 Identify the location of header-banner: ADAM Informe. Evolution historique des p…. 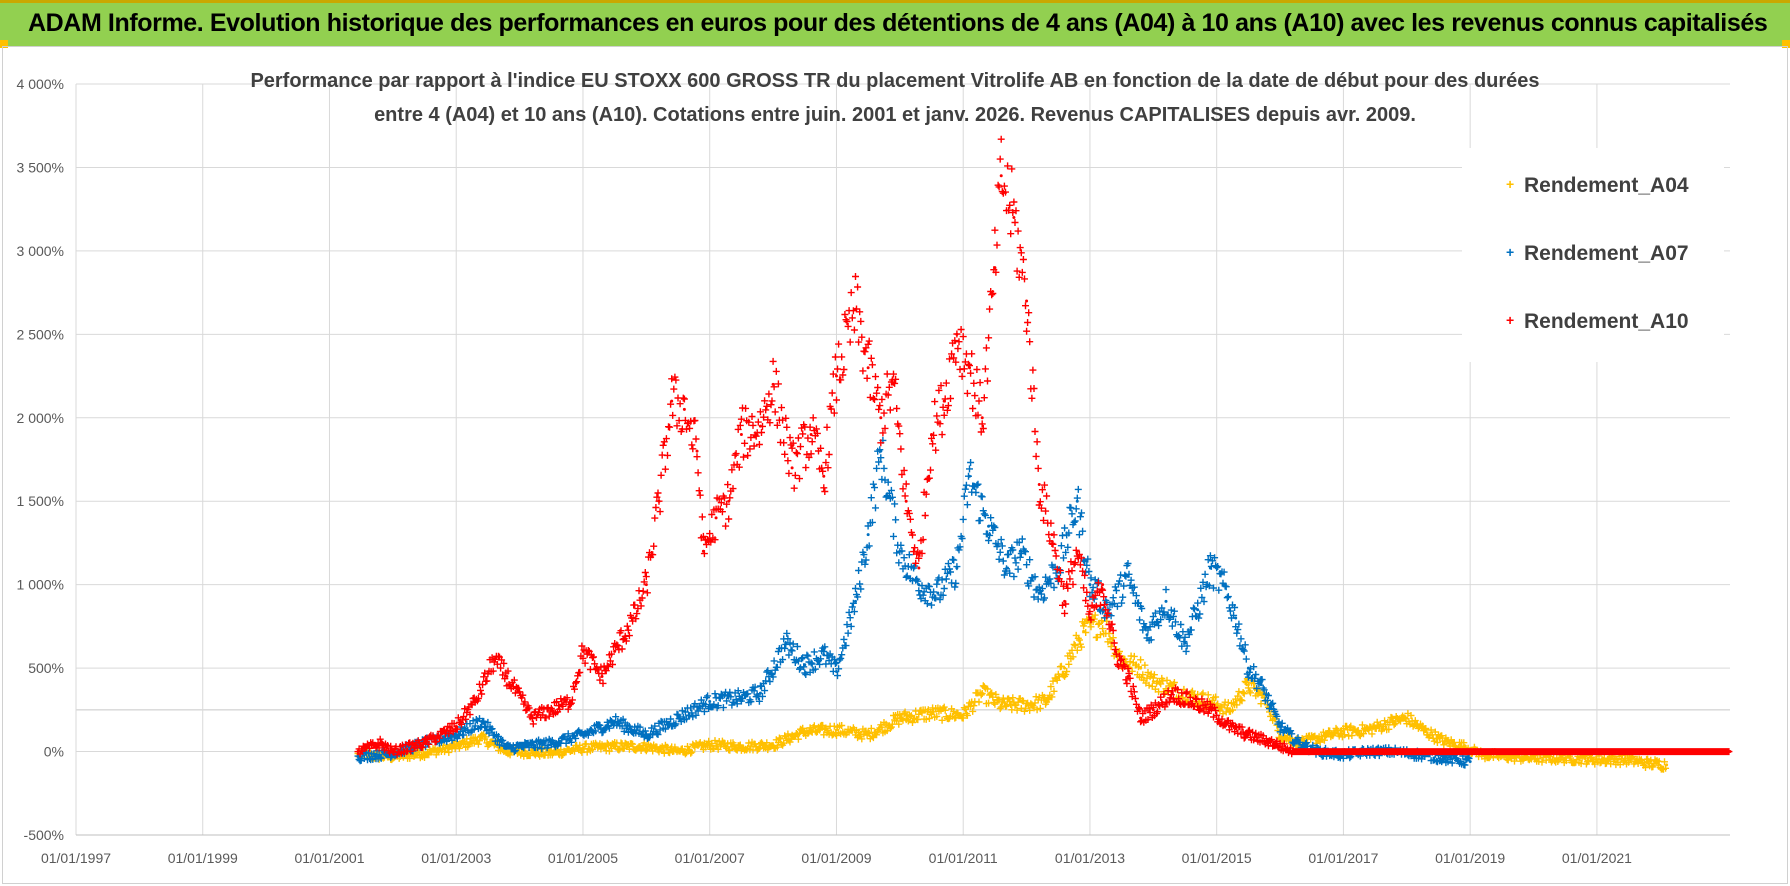
(895, 23).